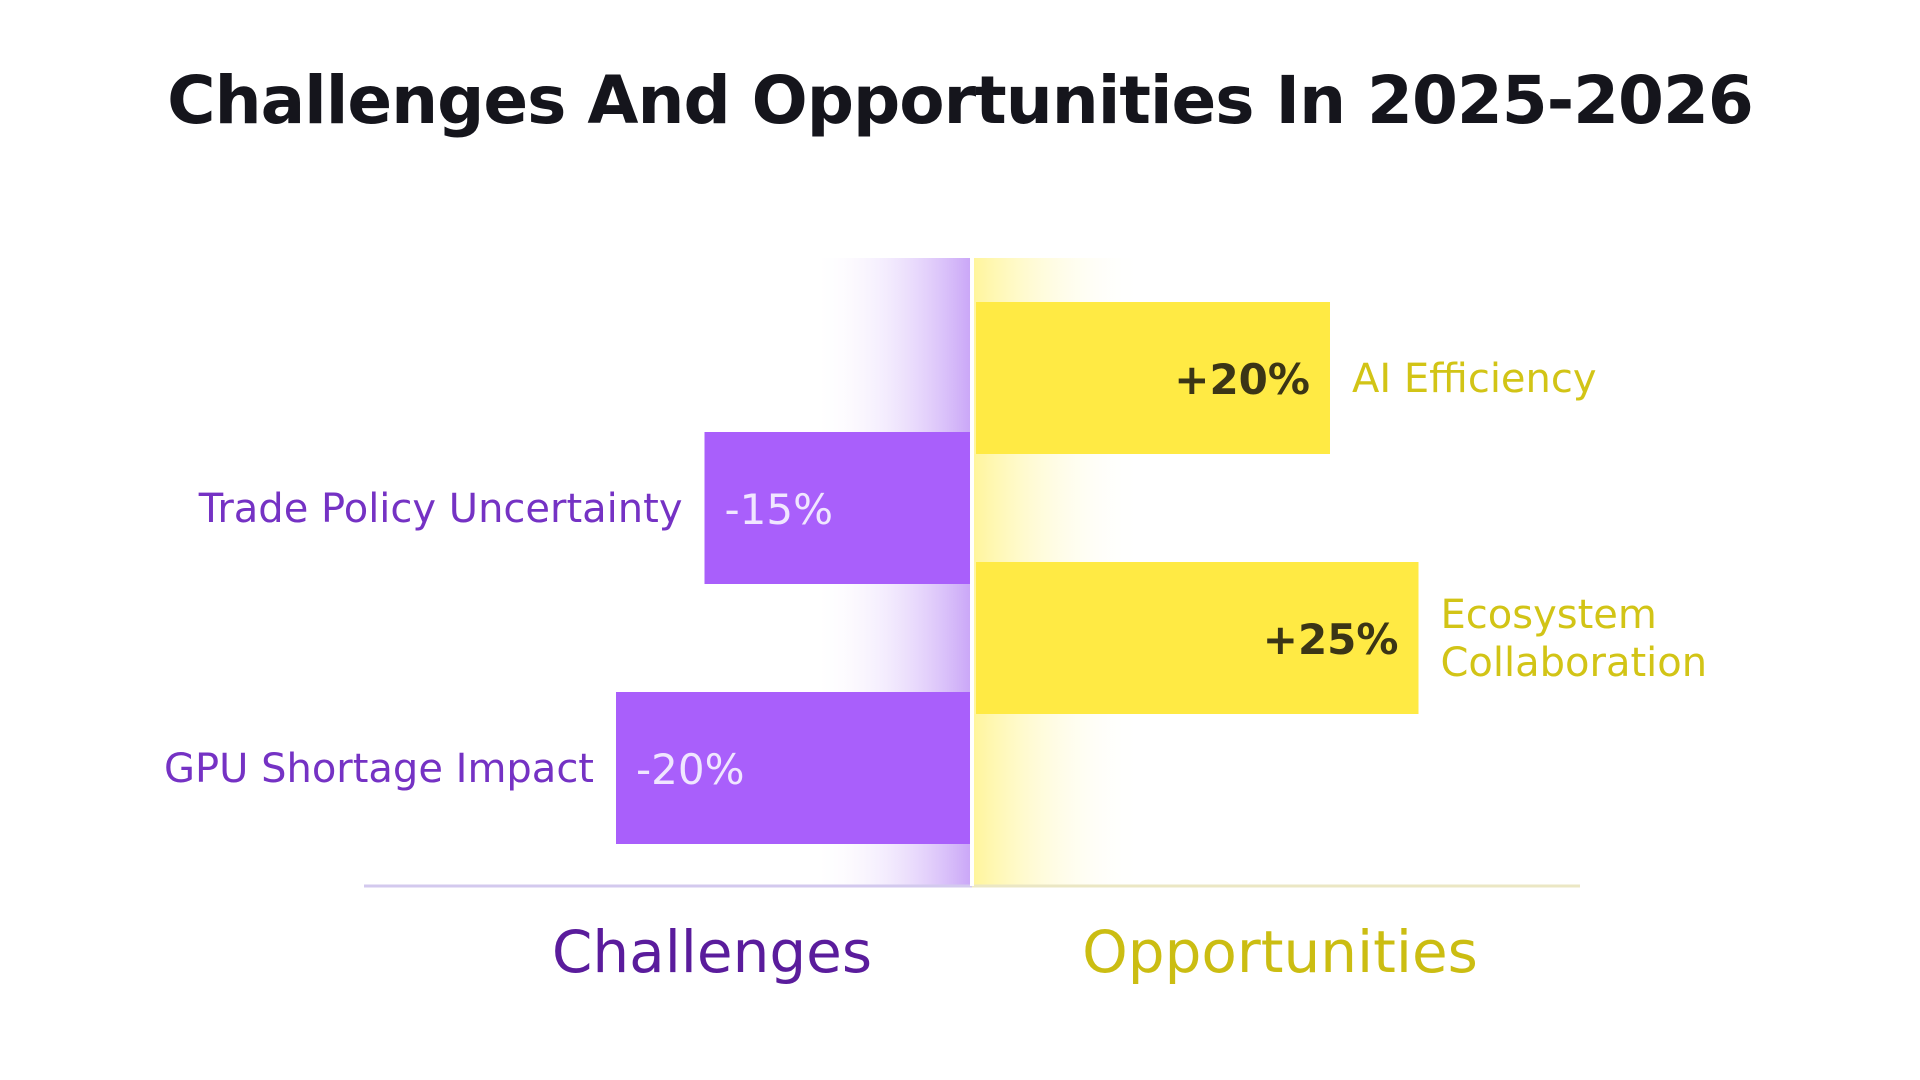  I want to click on category-label-ecosystem-collaboration: Ecosystem Collaboration, so click(1574, 639).